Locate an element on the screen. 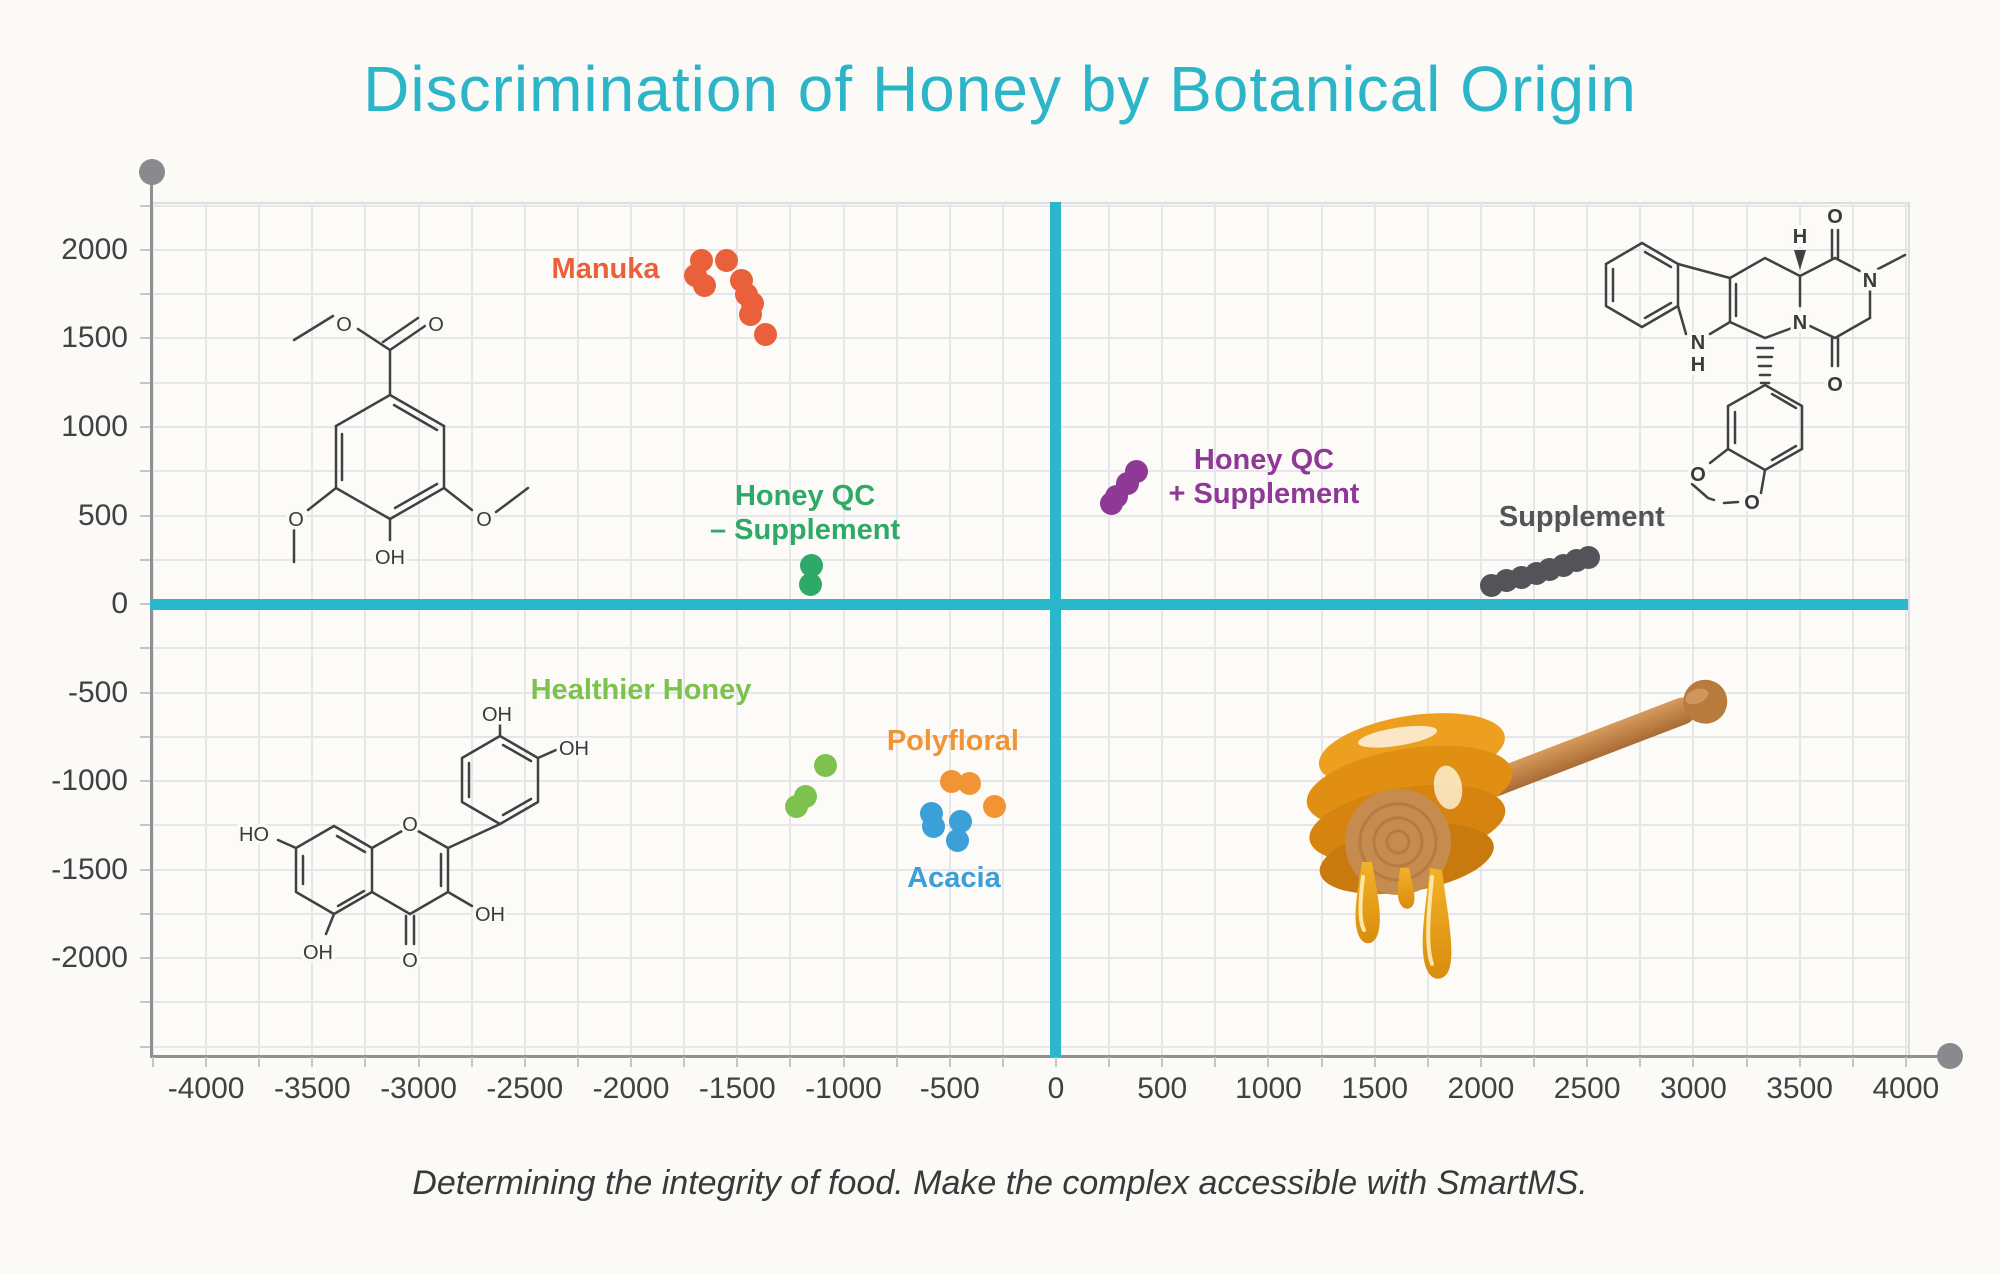 Image resolution: width=2000 pixels, height=1273 pixels. y-tick-label: -500 is located at coordinates (97, 692).